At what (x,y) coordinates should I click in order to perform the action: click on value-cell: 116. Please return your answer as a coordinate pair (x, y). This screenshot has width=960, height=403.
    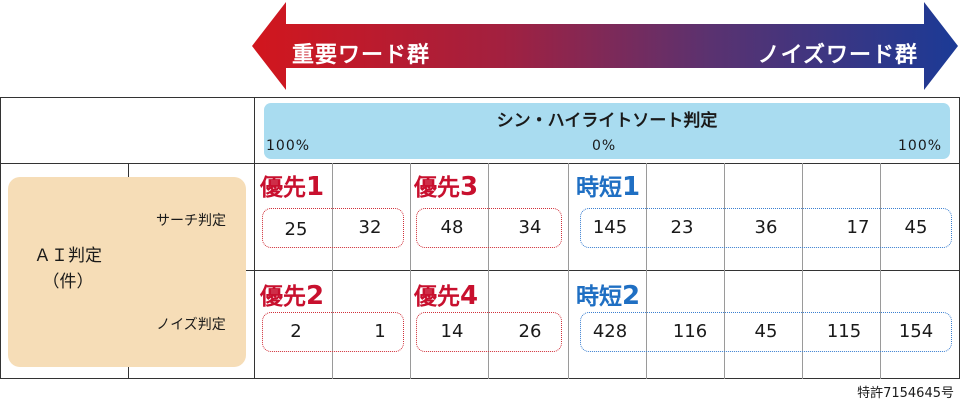
    Looking at the image, I should click on (690, 331).